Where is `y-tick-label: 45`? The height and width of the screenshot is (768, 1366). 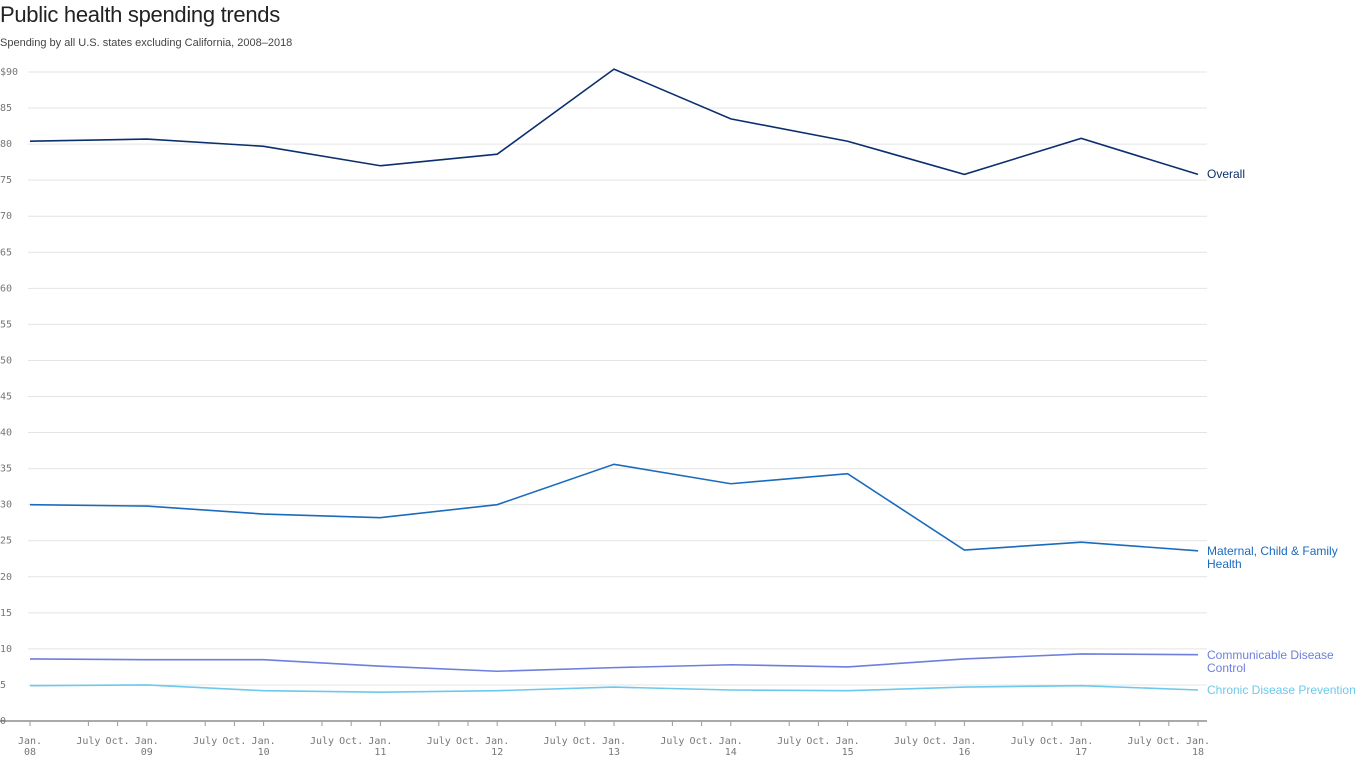
y-tick-label: 45 is located at coordinates (6, 397).